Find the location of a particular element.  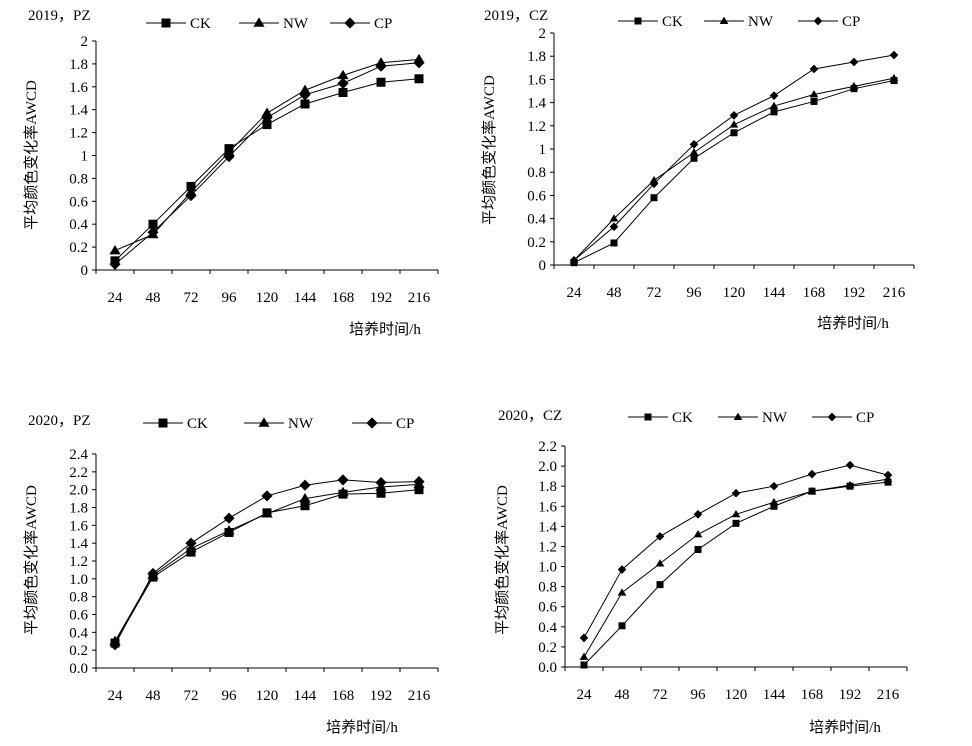

chart-title: 2019，PZ is located at coordinates (59, 16).